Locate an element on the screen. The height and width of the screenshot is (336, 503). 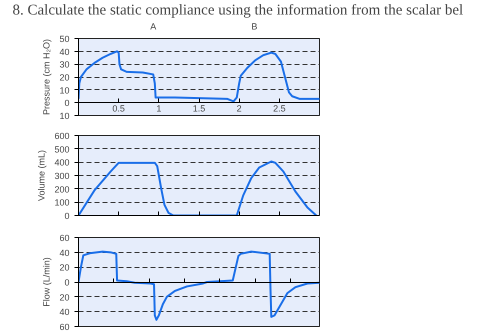
y-tick-label: 300 is located at coordinates (62, 176).